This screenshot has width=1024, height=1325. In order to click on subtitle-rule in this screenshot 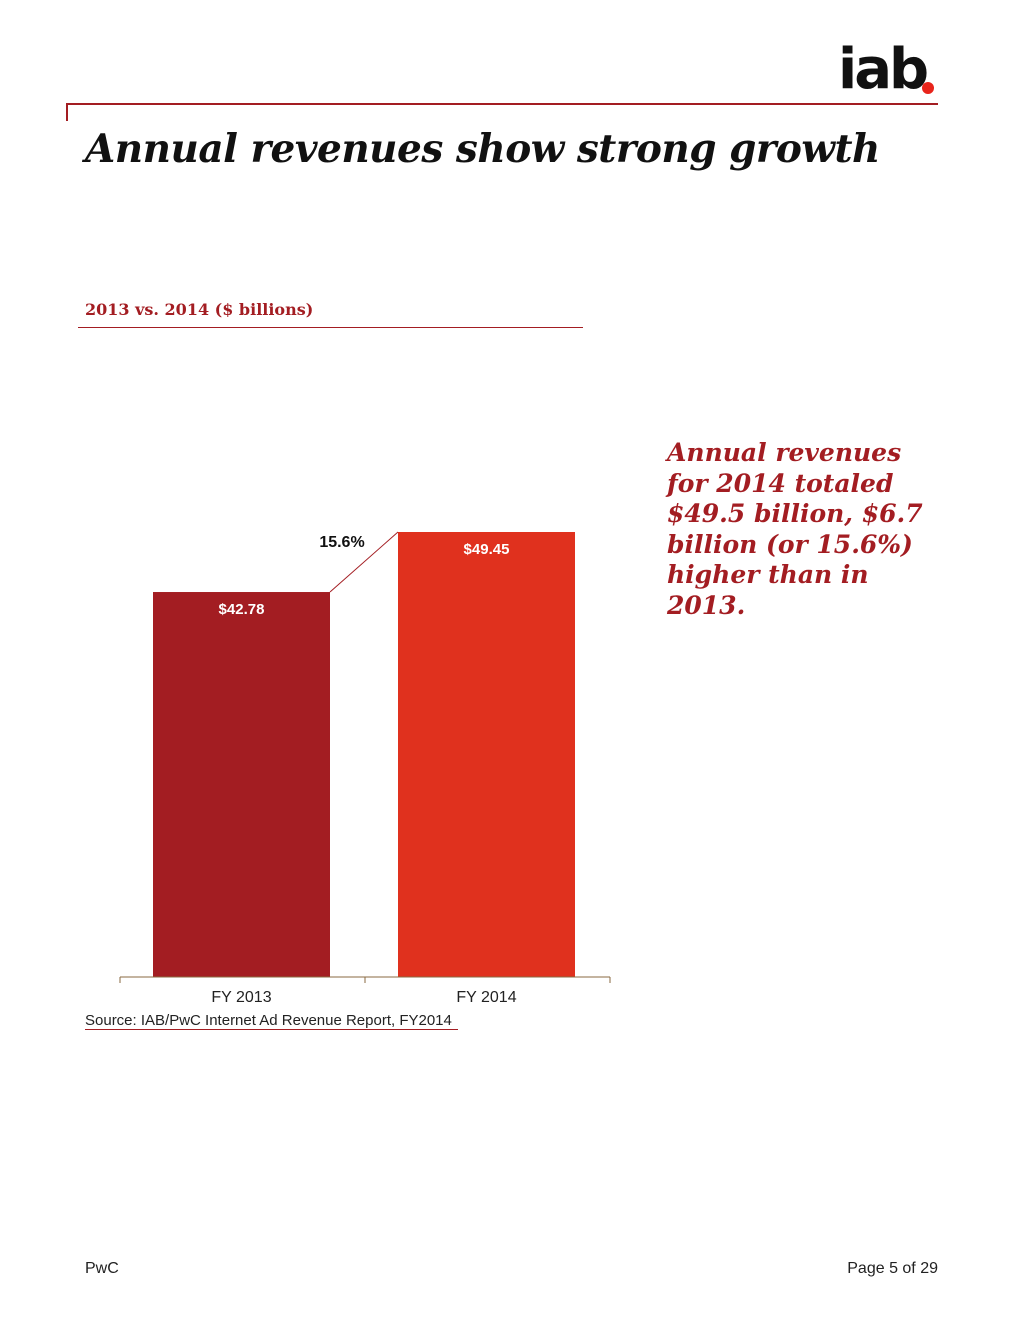, I will do `click(330, 327)`.